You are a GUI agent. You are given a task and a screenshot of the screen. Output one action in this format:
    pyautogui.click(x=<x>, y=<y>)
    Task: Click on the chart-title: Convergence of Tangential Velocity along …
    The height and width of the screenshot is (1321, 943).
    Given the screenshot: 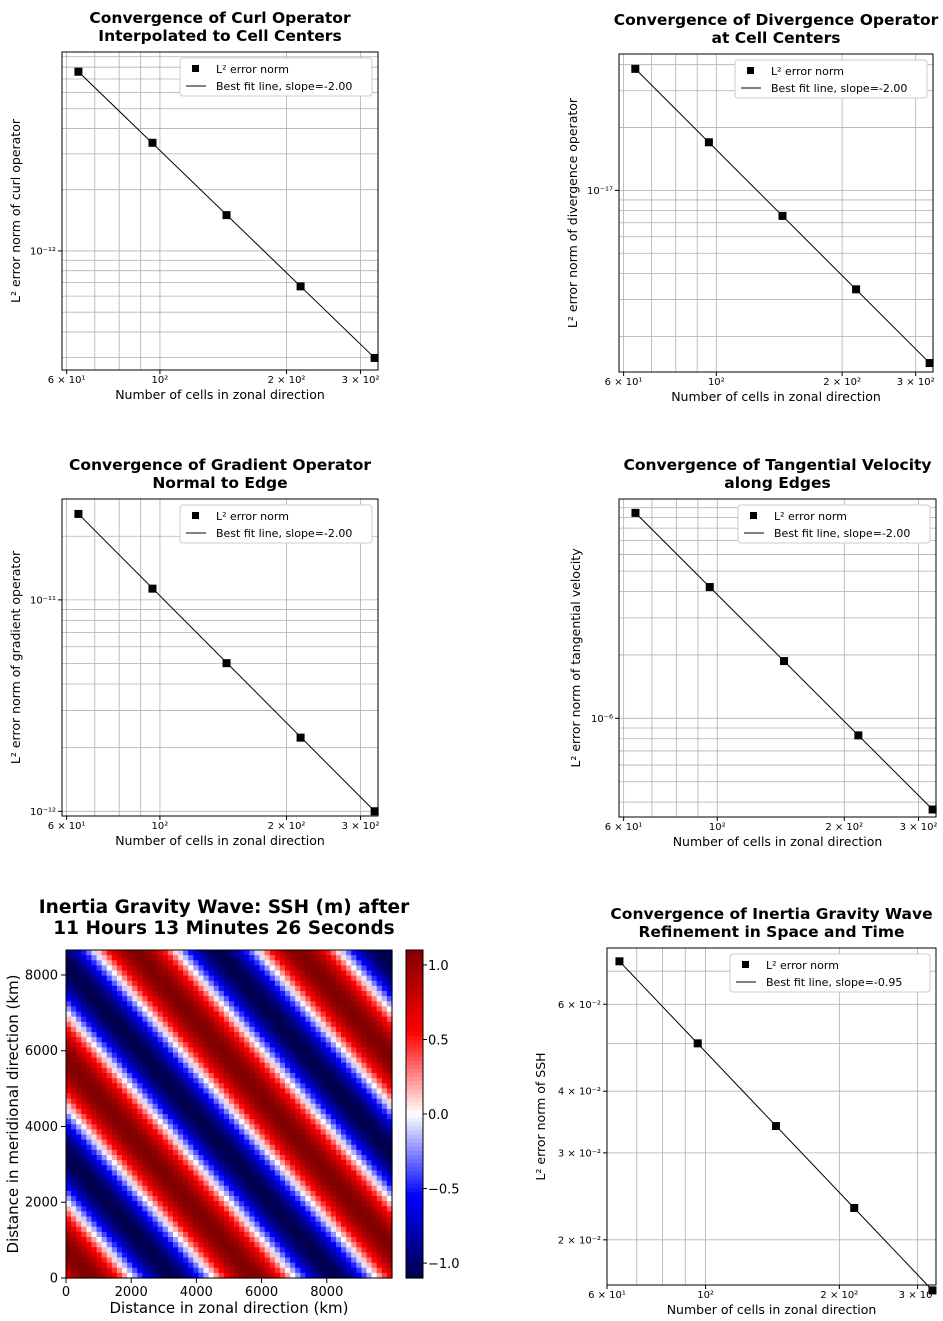 What is the action you would take?
    pyautogui.click(x=777, y=474)
    